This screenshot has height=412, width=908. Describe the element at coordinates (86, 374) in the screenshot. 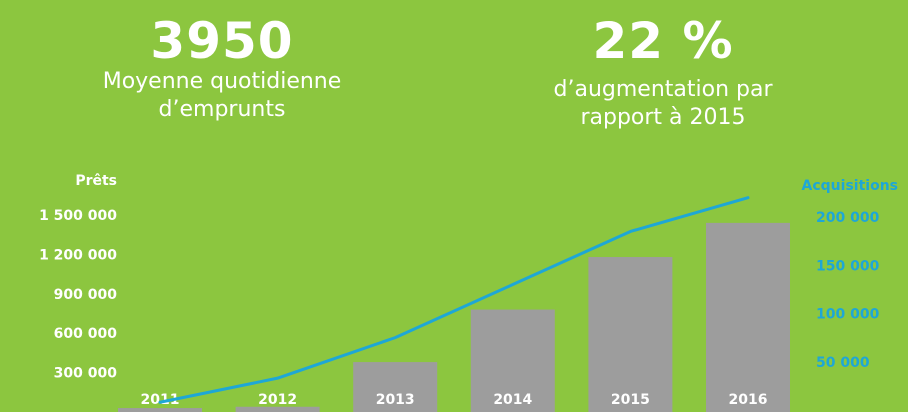

I see `left-tick-label: 300 000` at that location.